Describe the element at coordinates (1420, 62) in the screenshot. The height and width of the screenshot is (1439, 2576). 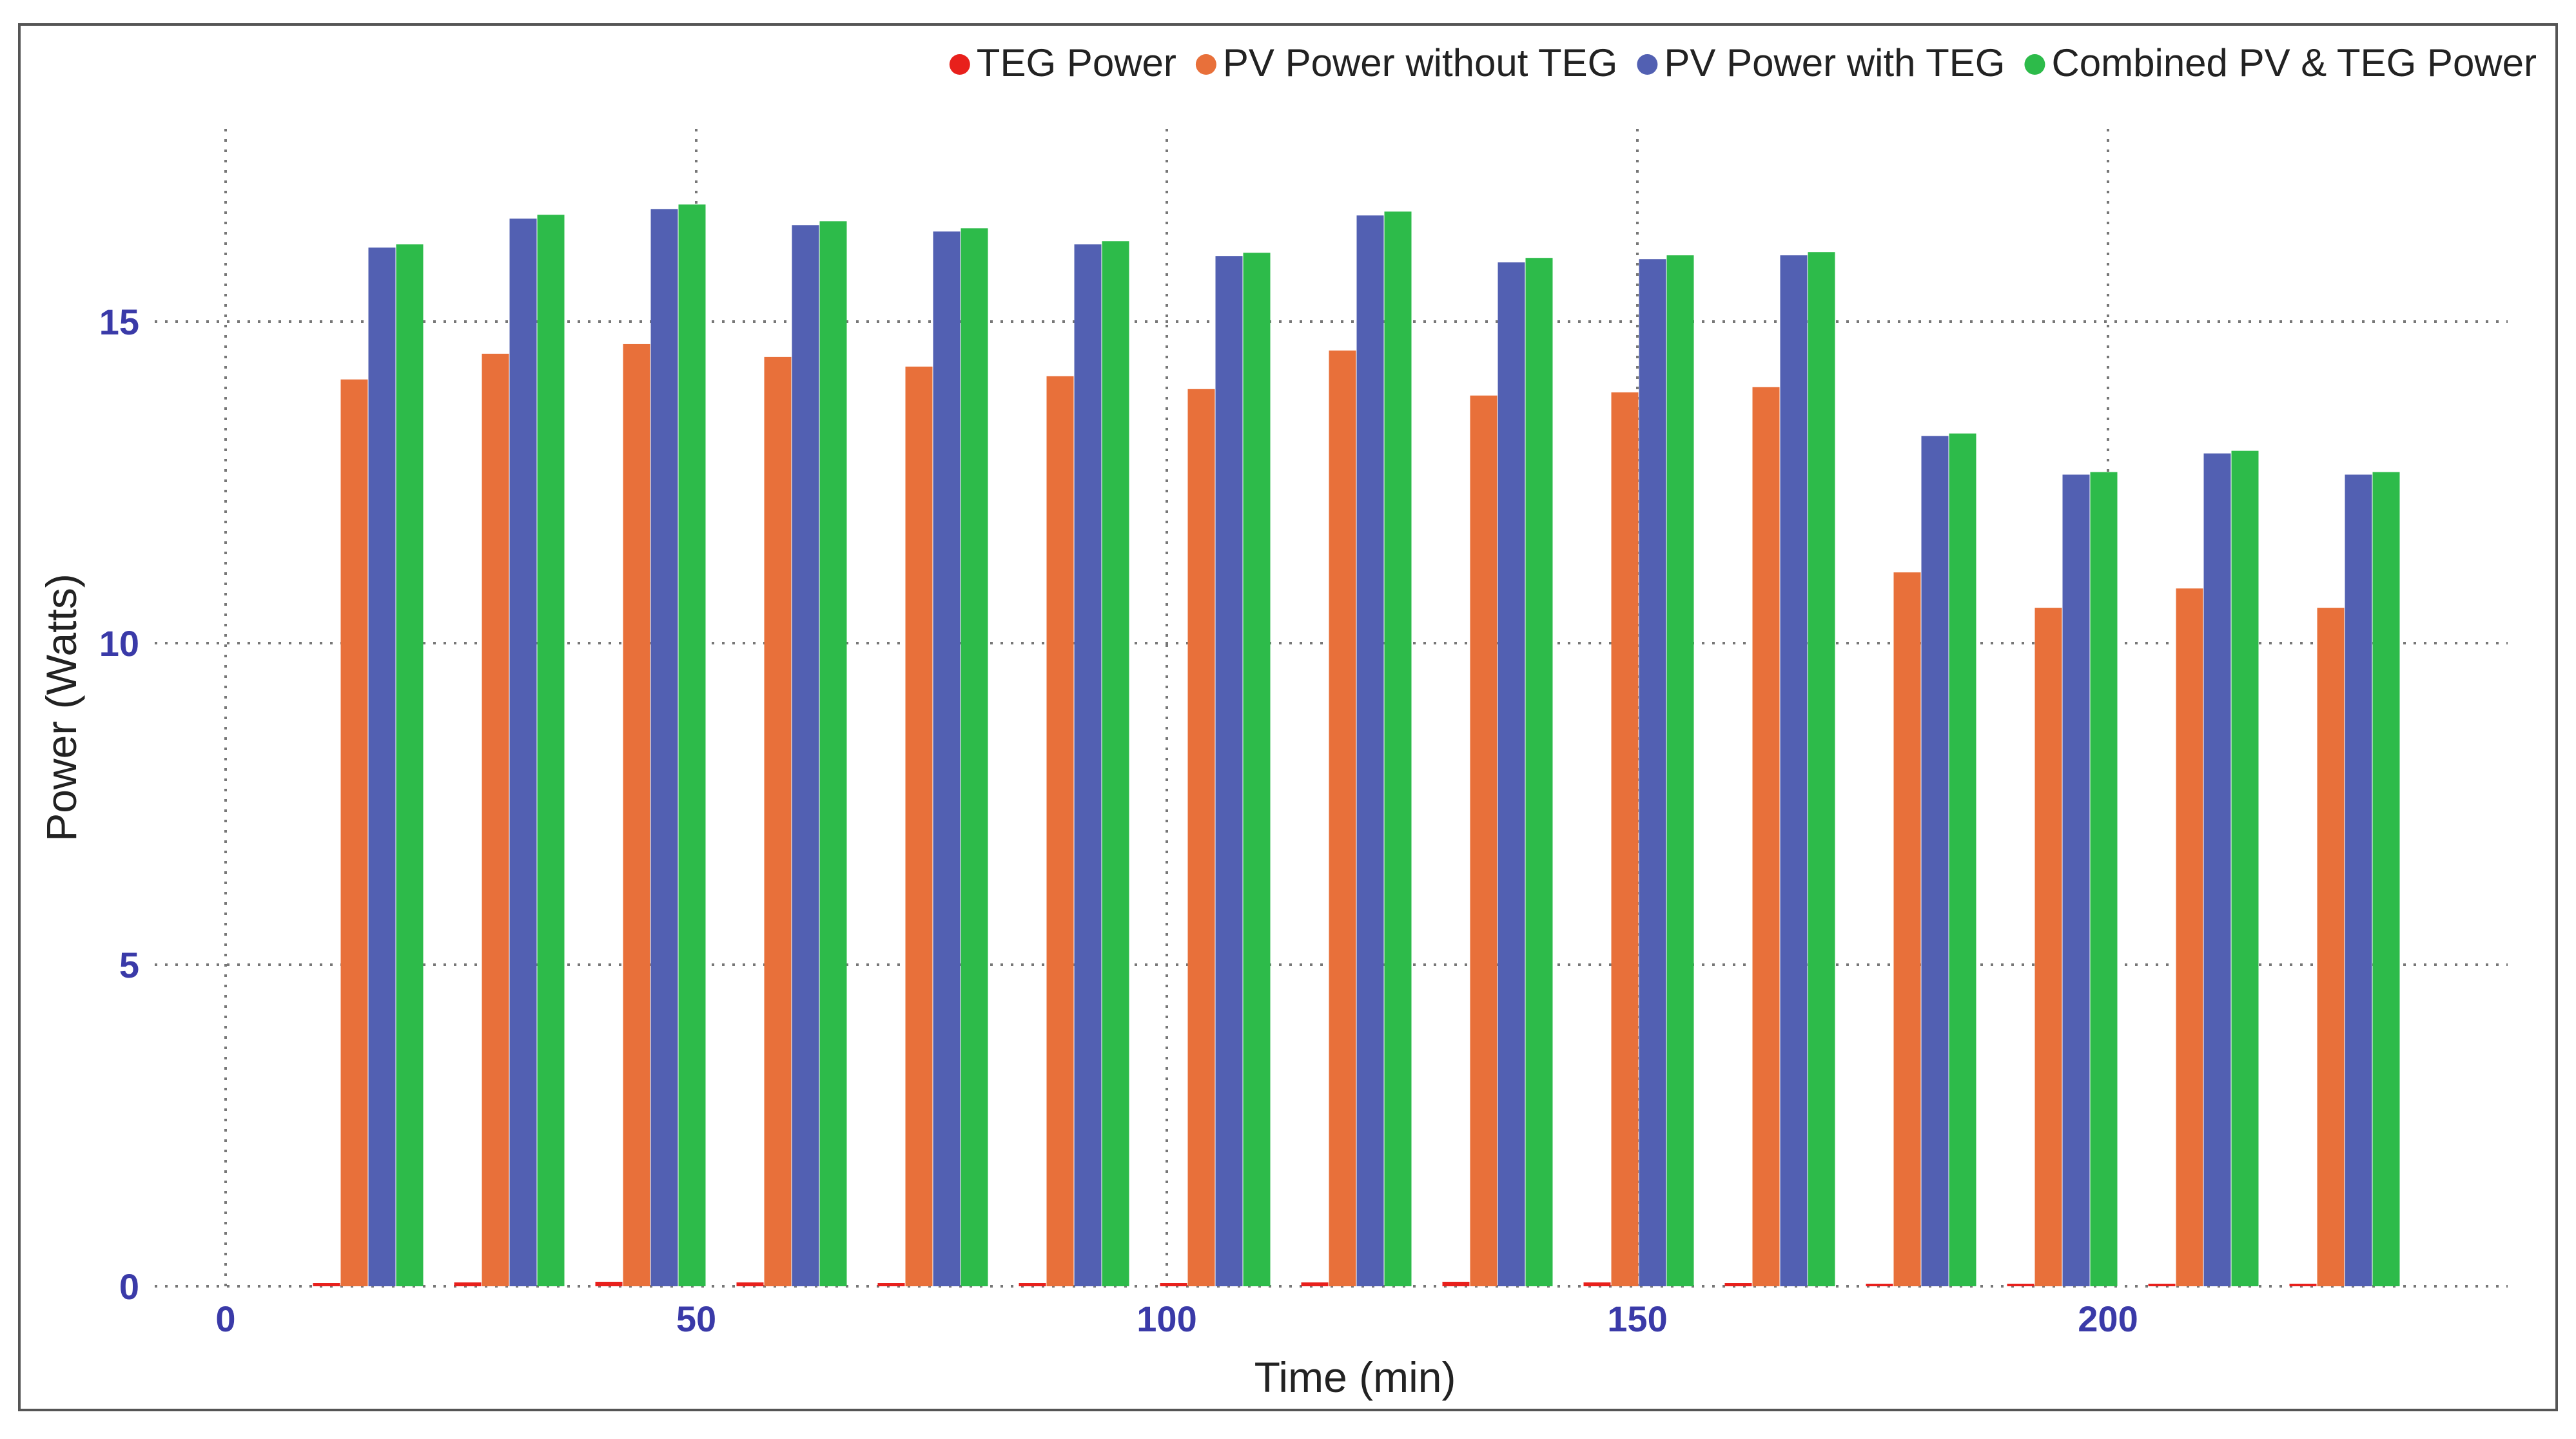
I see `legend-label: PV Power without TEG` at that location.